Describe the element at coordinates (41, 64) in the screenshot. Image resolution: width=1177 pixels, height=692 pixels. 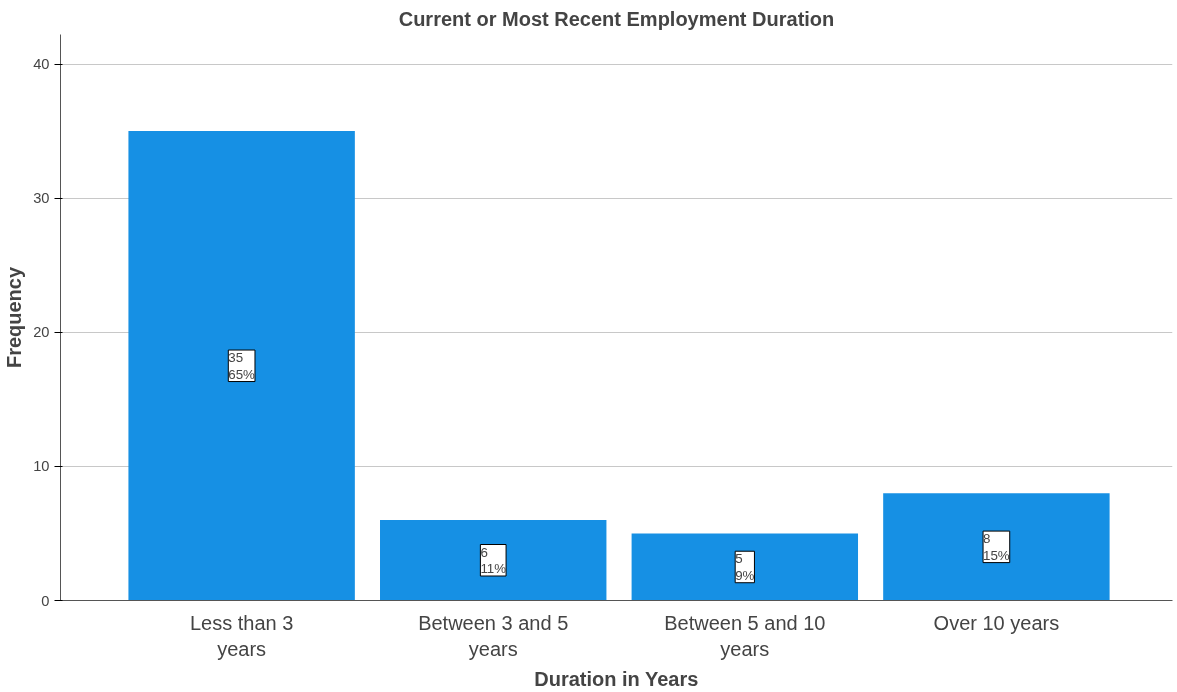
I see `y-tick-label: 40` at that location.